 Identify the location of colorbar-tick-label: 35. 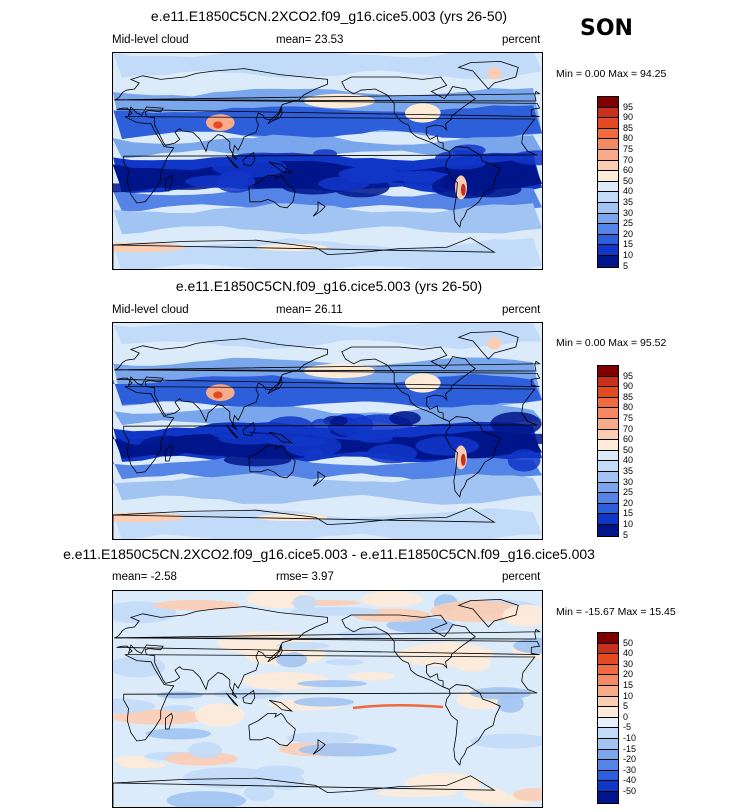
(628, 202).